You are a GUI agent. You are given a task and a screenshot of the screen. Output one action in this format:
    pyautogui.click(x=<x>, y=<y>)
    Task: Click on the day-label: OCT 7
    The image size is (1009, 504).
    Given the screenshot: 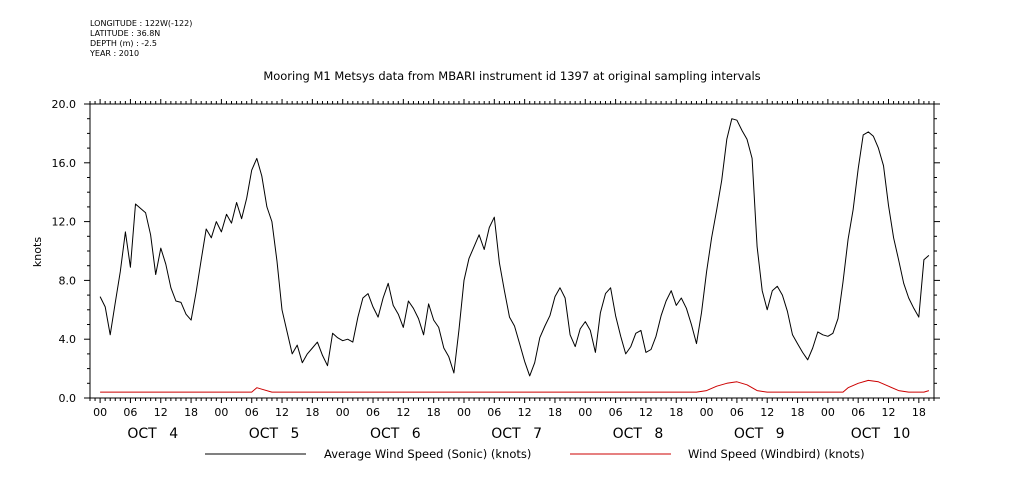 What is the action you would take?
    pyautogui.click(x=516, y=434)
    